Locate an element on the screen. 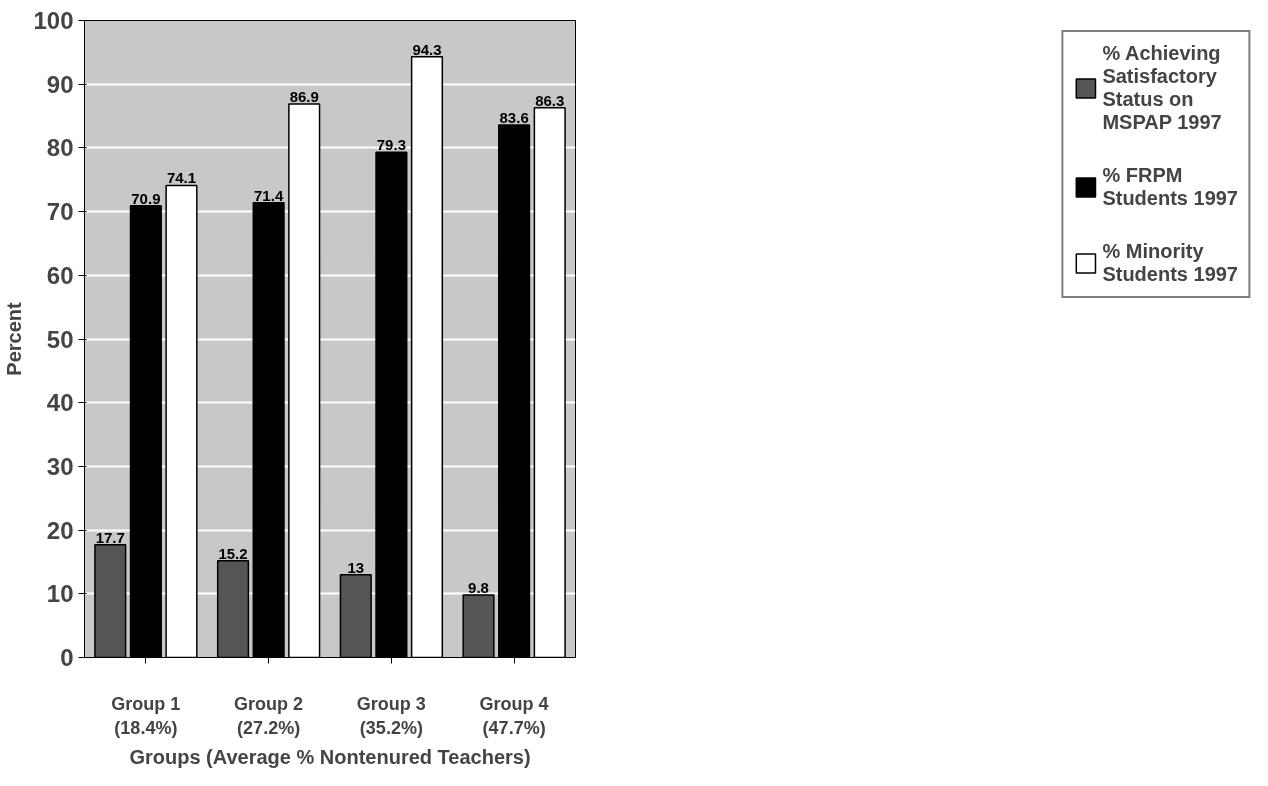 This screenshot has height=786, width=1268. data-label: 74.1 is located at coordinates (181, 178).